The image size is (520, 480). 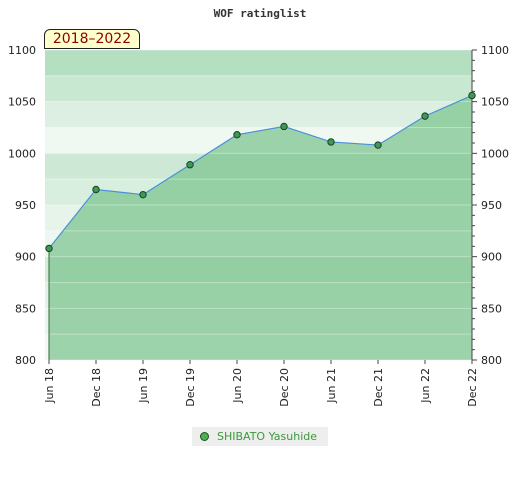 What do you see at coordinates (204, 436) in the screenshot?
I see `legend-marker-icon` at bounding box center [204, 436].